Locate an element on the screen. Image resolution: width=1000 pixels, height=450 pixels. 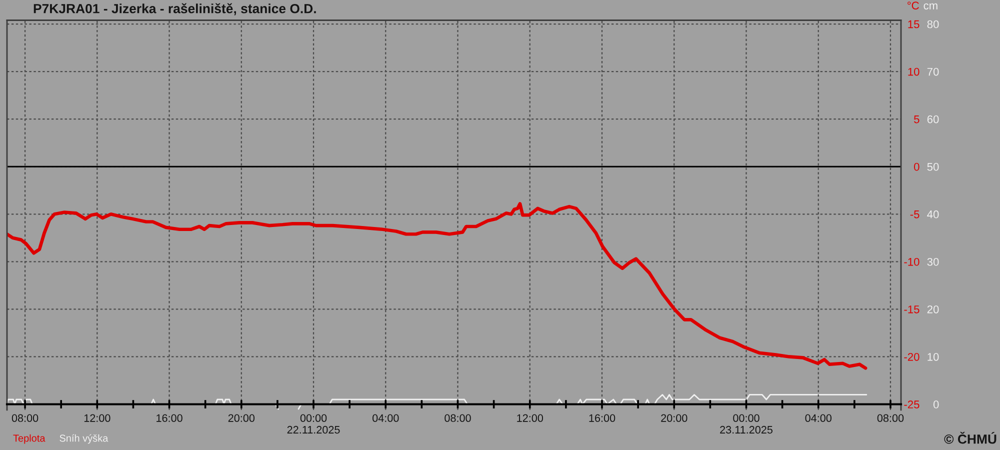
y2-tick-label: 70 is located at coordinates (933, 72).